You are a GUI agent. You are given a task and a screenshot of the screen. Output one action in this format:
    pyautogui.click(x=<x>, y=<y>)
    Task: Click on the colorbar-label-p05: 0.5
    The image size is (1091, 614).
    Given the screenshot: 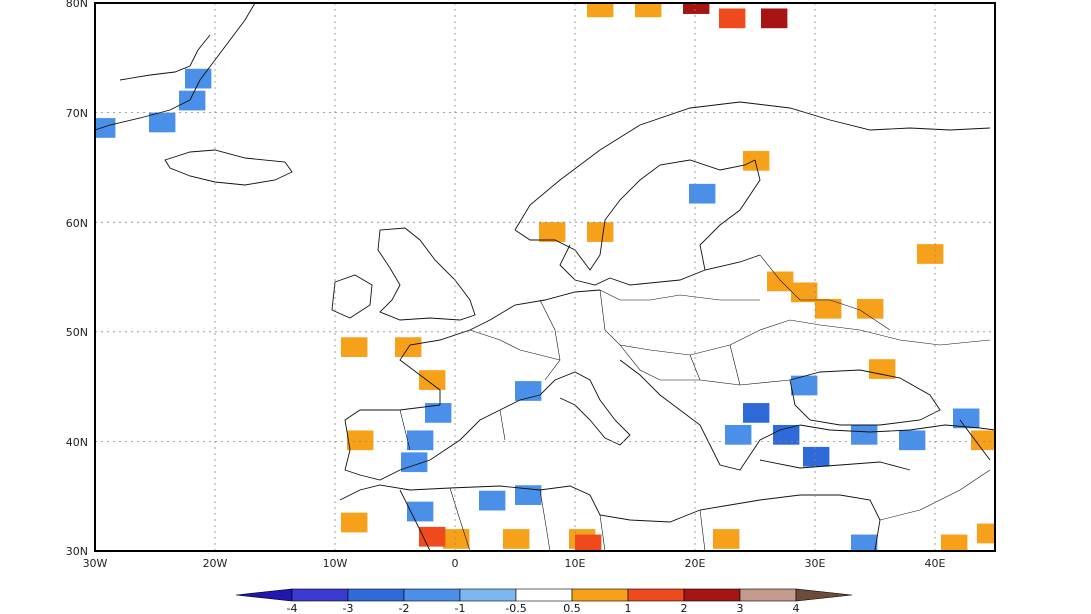 What is the action you would take?
    pyautogui.click(x=572, y=608)
    